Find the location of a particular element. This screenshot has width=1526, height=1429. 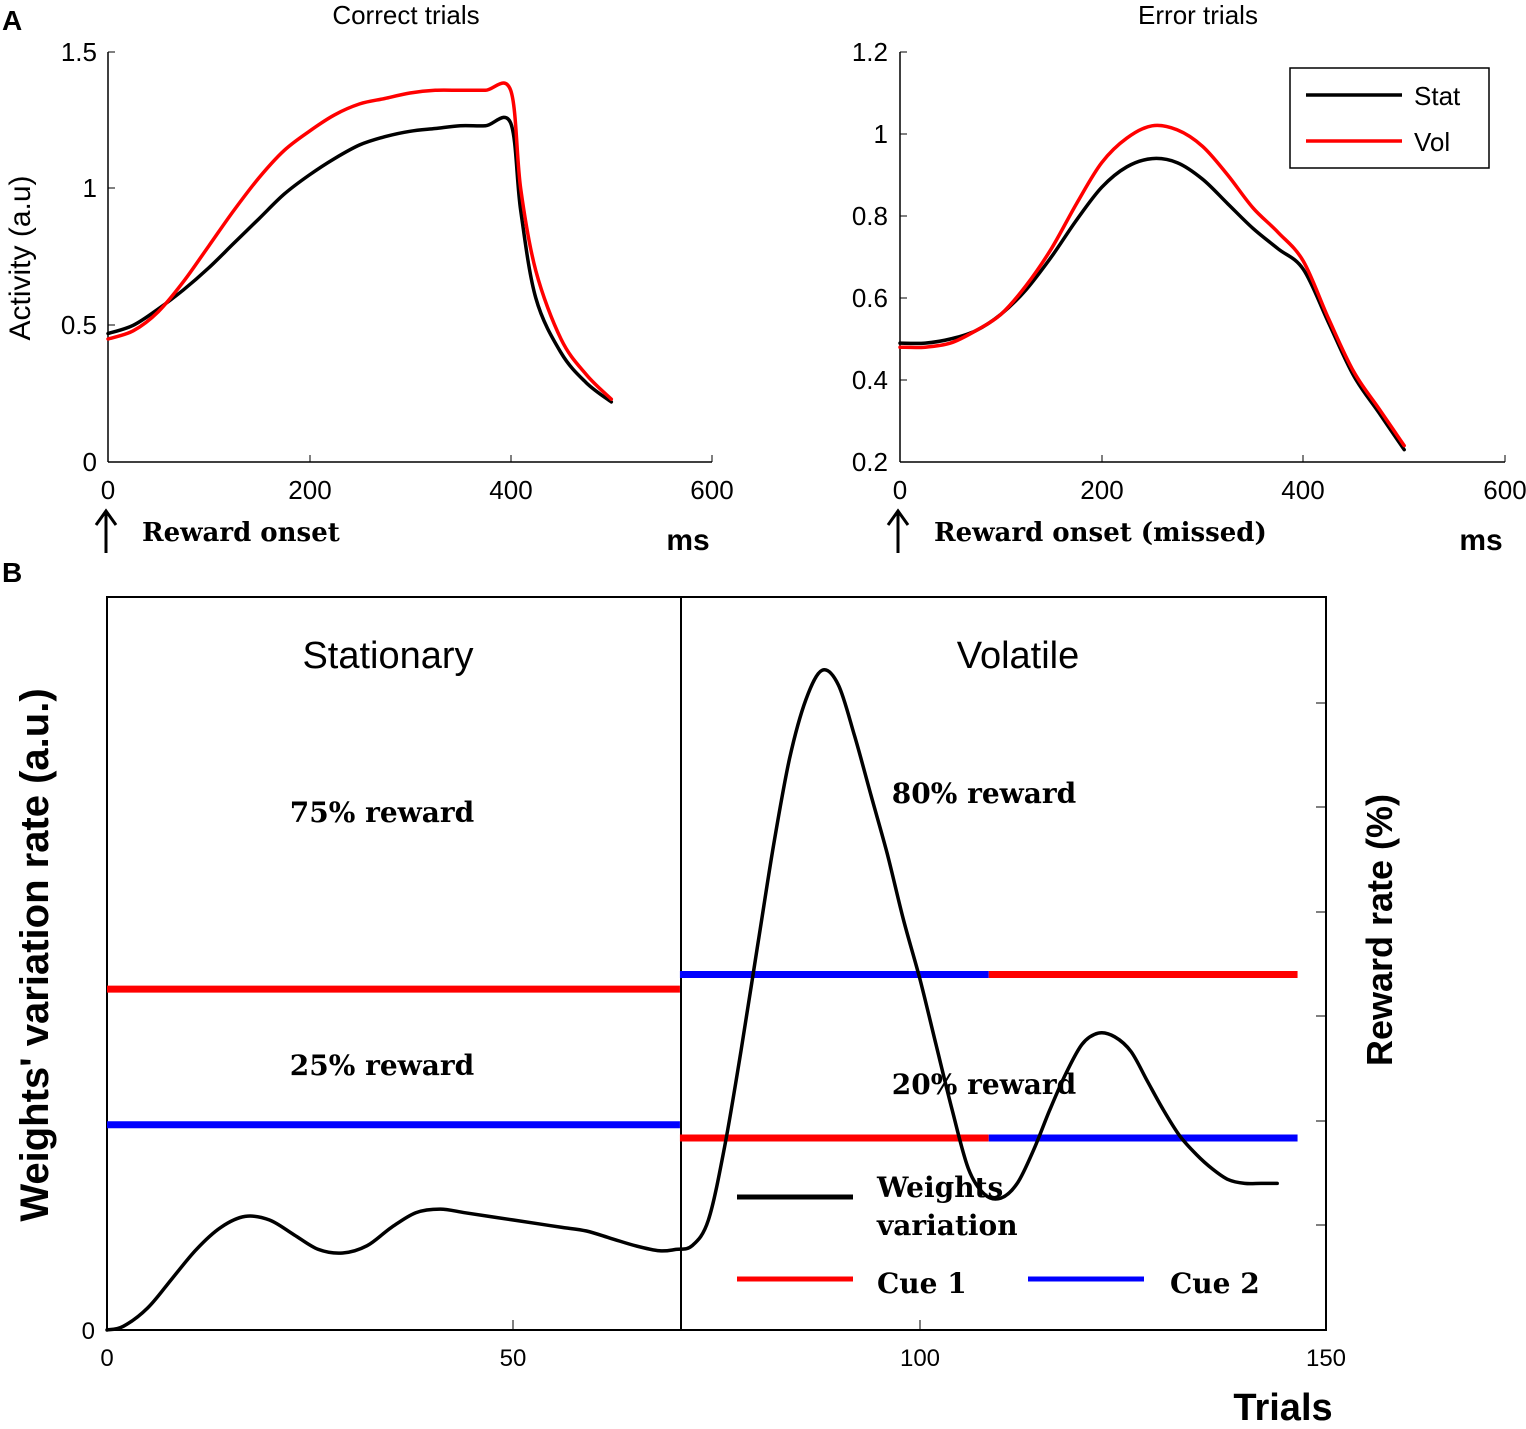

a-right-axes is located at coordinates (1202, 257).